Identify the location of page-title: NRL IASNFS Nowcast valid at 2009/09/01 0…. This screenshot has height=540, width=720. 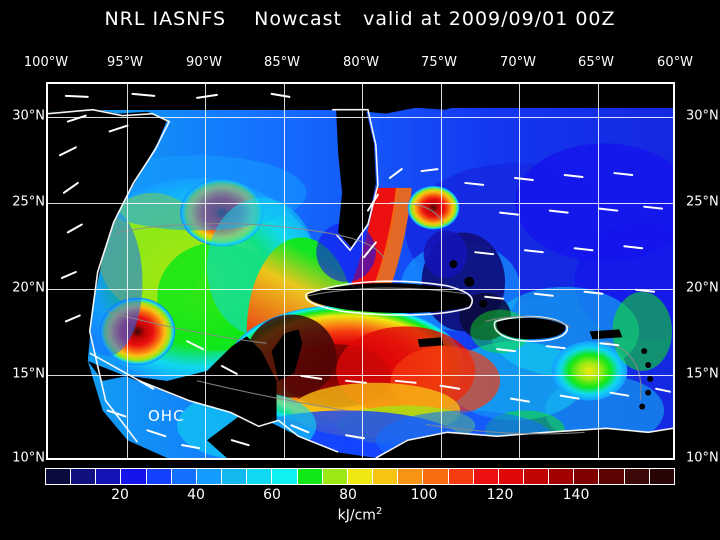
(360, 19).